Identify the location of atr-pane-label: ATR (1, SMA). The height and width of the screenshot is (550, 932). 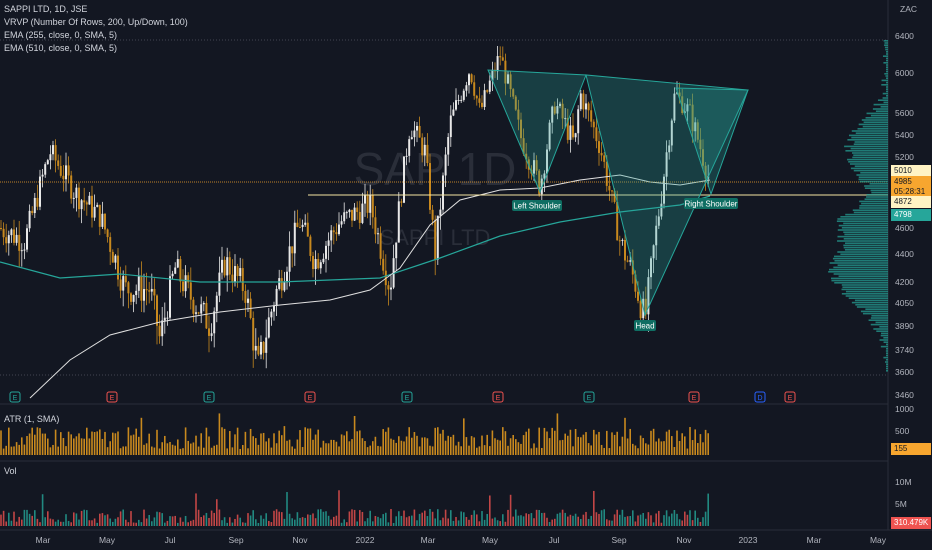
(32, 419).